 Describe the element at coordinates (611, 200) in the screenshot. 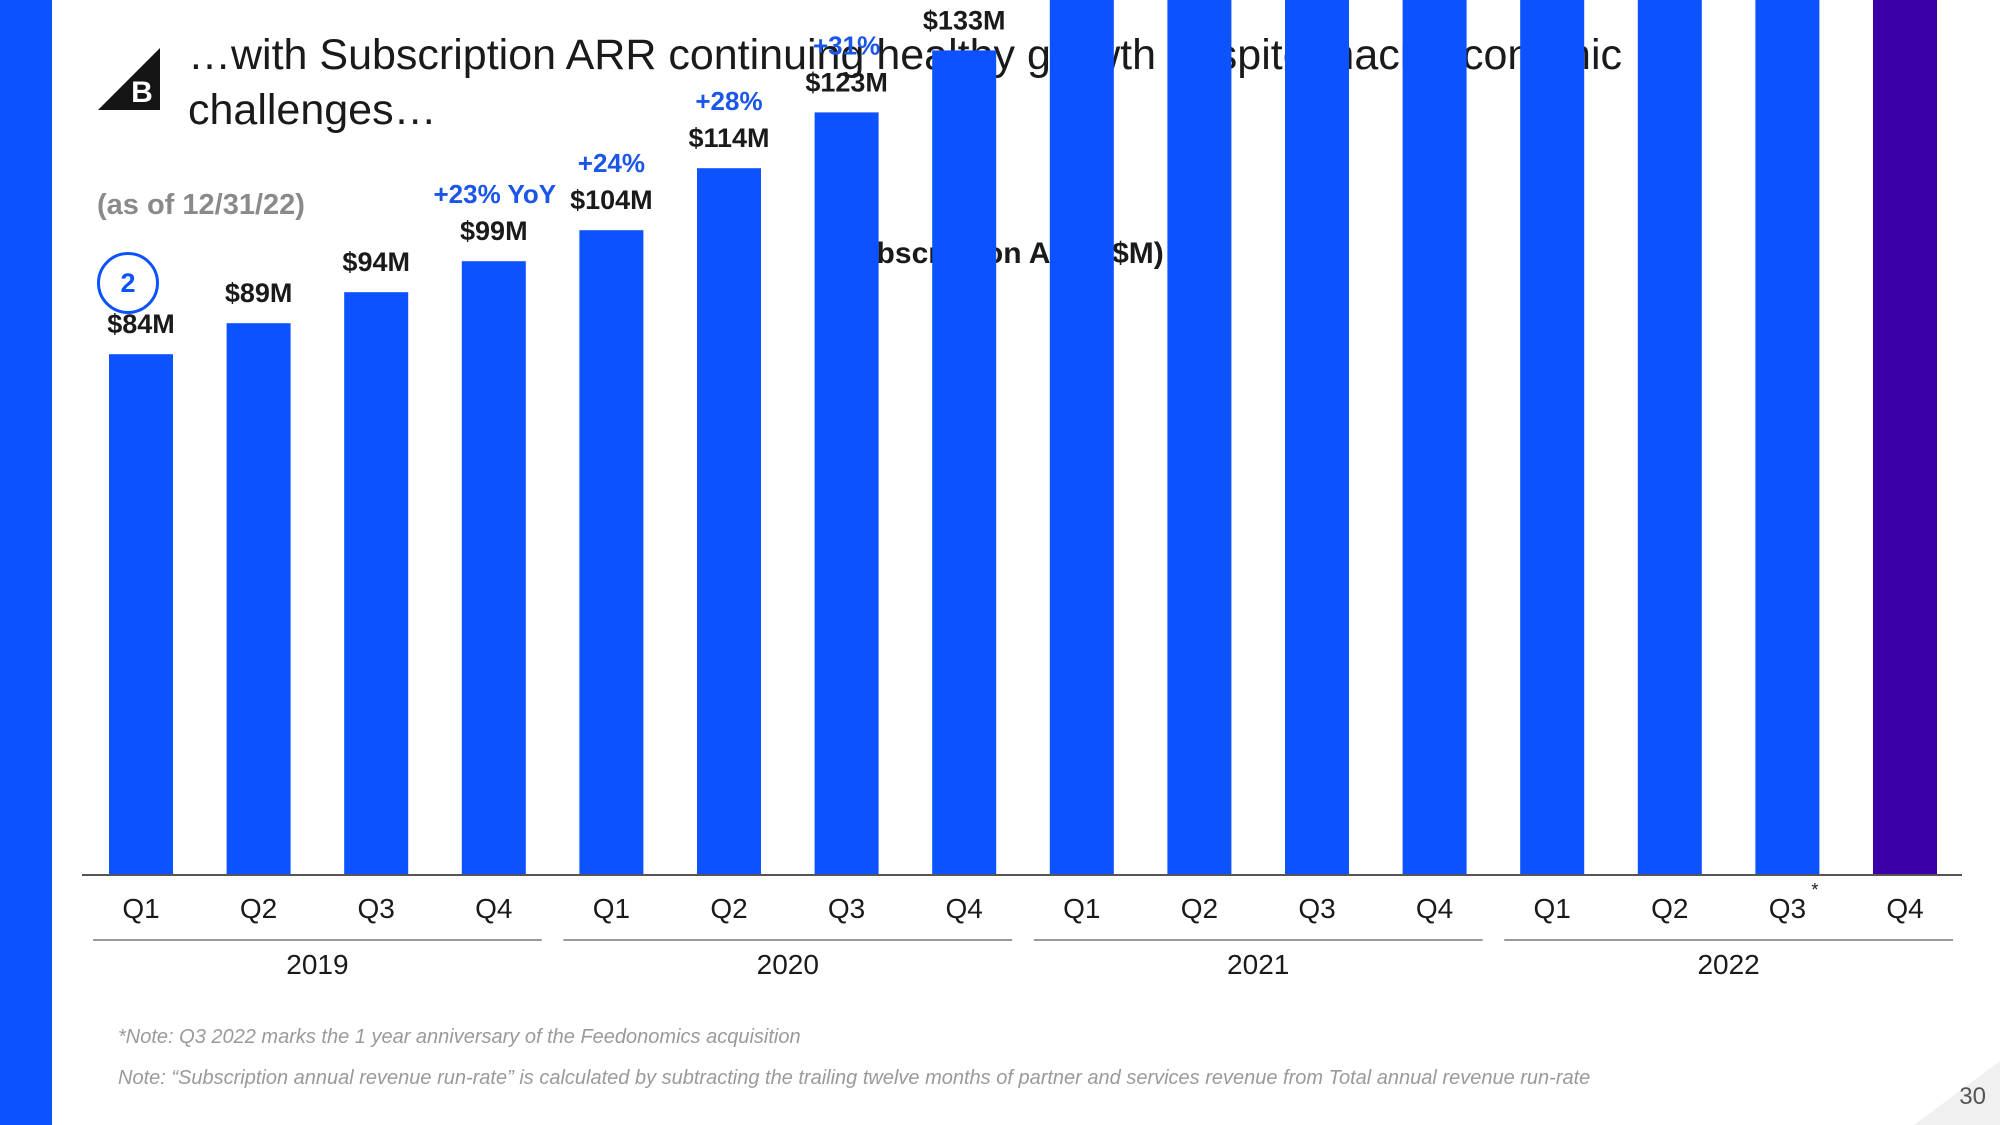

I see `value-label-4: $104M` at that location.